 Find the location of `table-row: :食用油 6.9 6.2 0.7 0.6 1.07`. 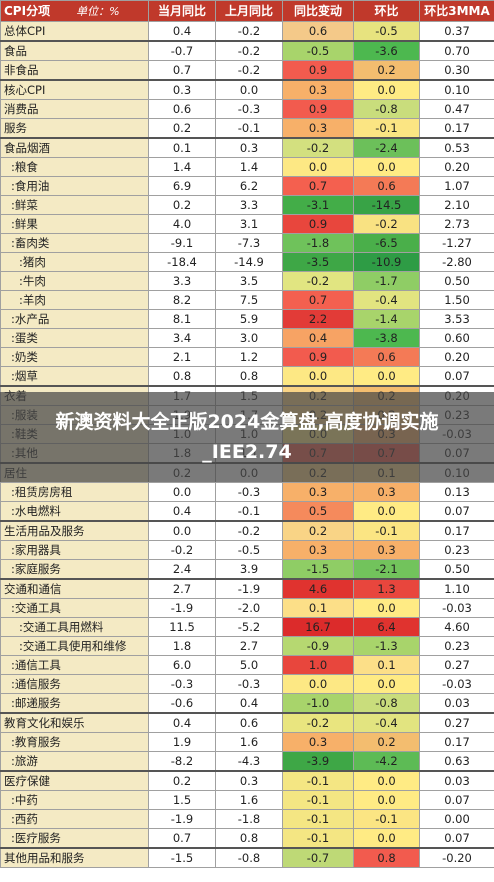

table-row: :食用油 6.9 6.2 0.7 0.6 1.07 is located at coordinates (247, 186).